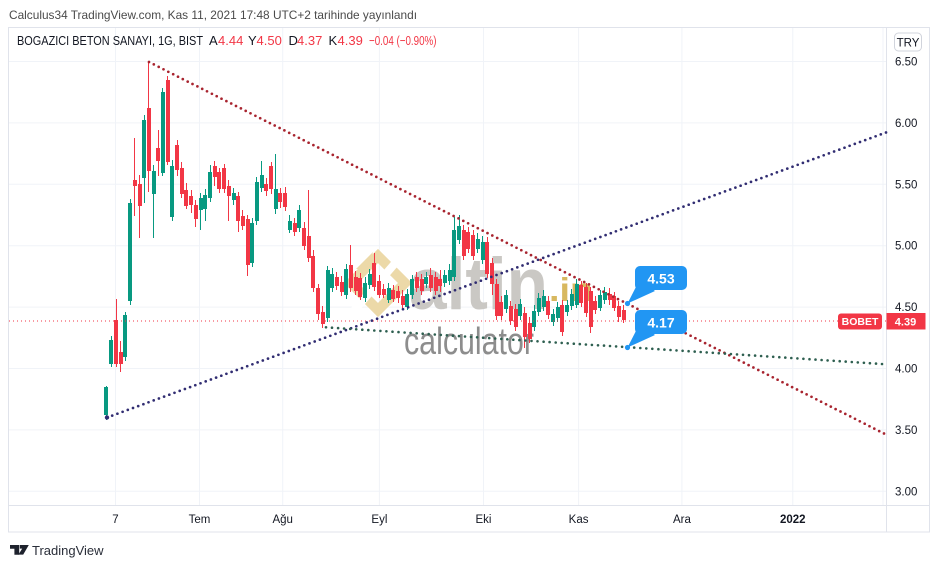 The height and width of the screenshot is (568, 940). I want to click on svg-text: 3.50, so click(906, 431).